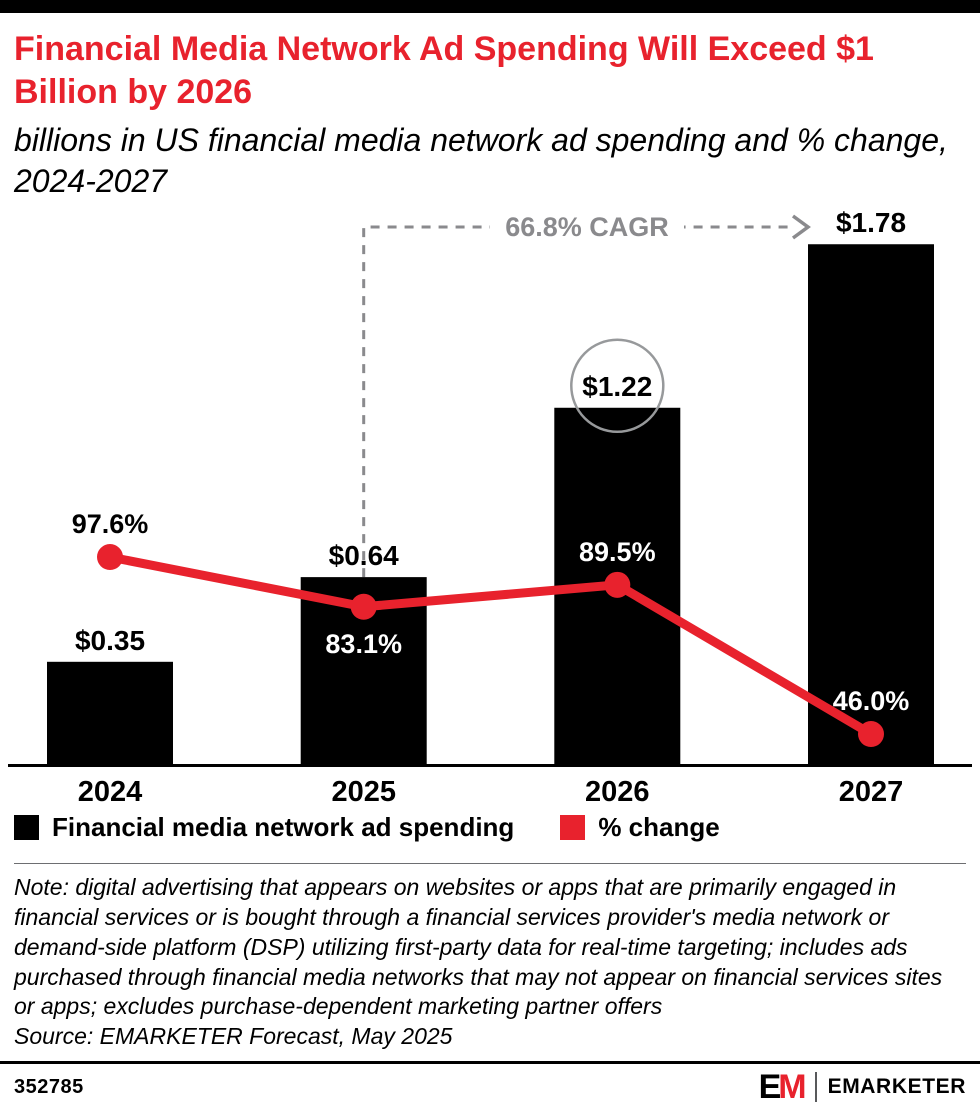 The width and height of the screenshot is (980, 1114). I want to click on bar-label-2024: $0.35, so click(110, 640).